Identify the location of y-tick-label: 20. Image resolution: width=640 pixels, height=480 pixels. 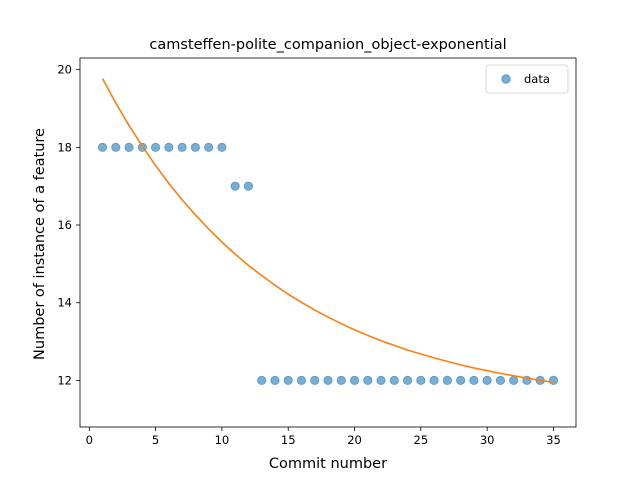
(64, 70).